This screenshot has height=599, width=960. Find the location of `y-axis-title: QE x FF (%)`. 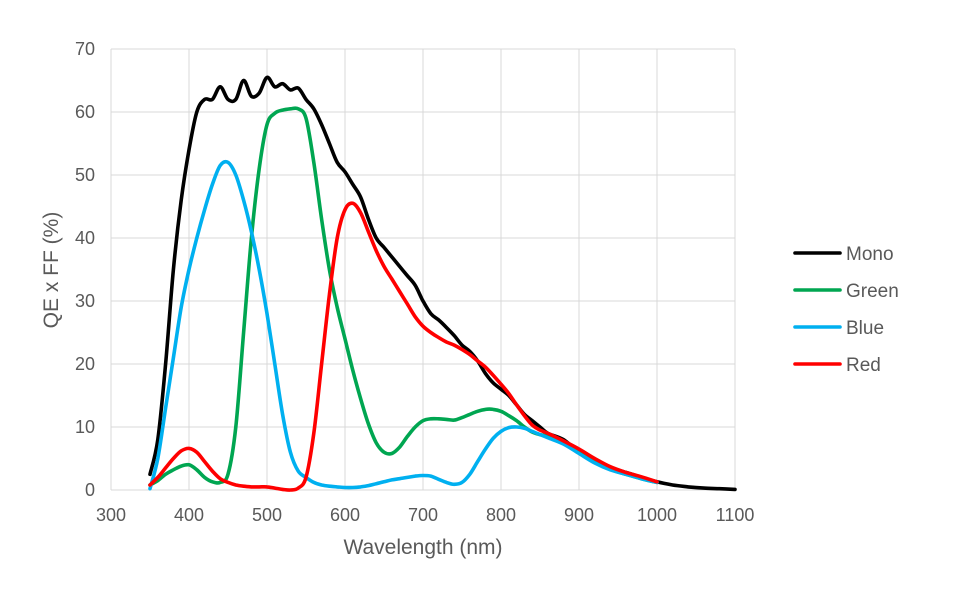

y-axis-title: QE x FF (%) is located at coordinates (51, 270).